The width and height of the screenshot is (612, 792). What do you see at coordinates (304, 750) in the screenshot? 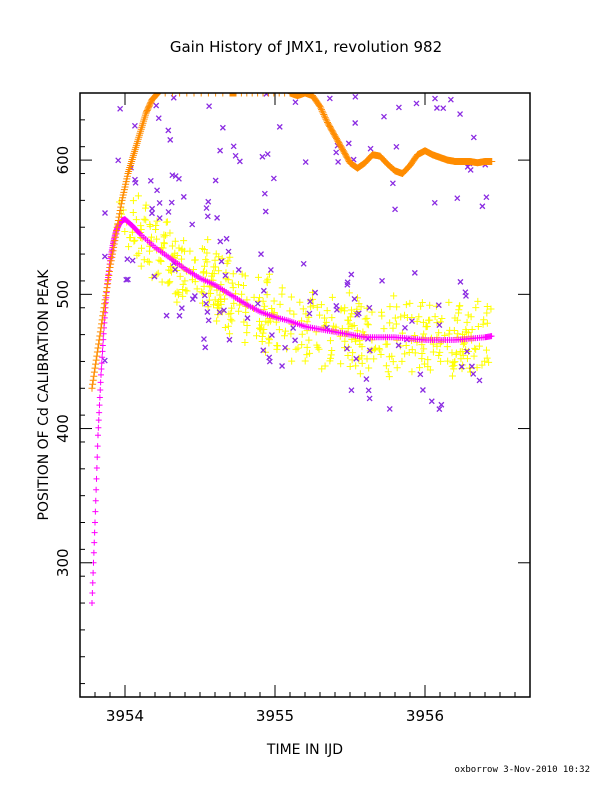
I see `x-axis-label: TIME IN IJD` at bounding box center [304, 750].